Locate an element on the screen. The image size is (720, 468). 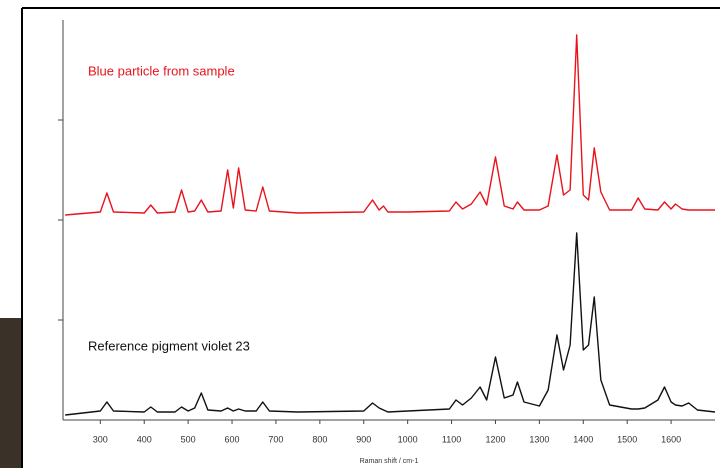
background-photo is located at coordinates (11, 393).